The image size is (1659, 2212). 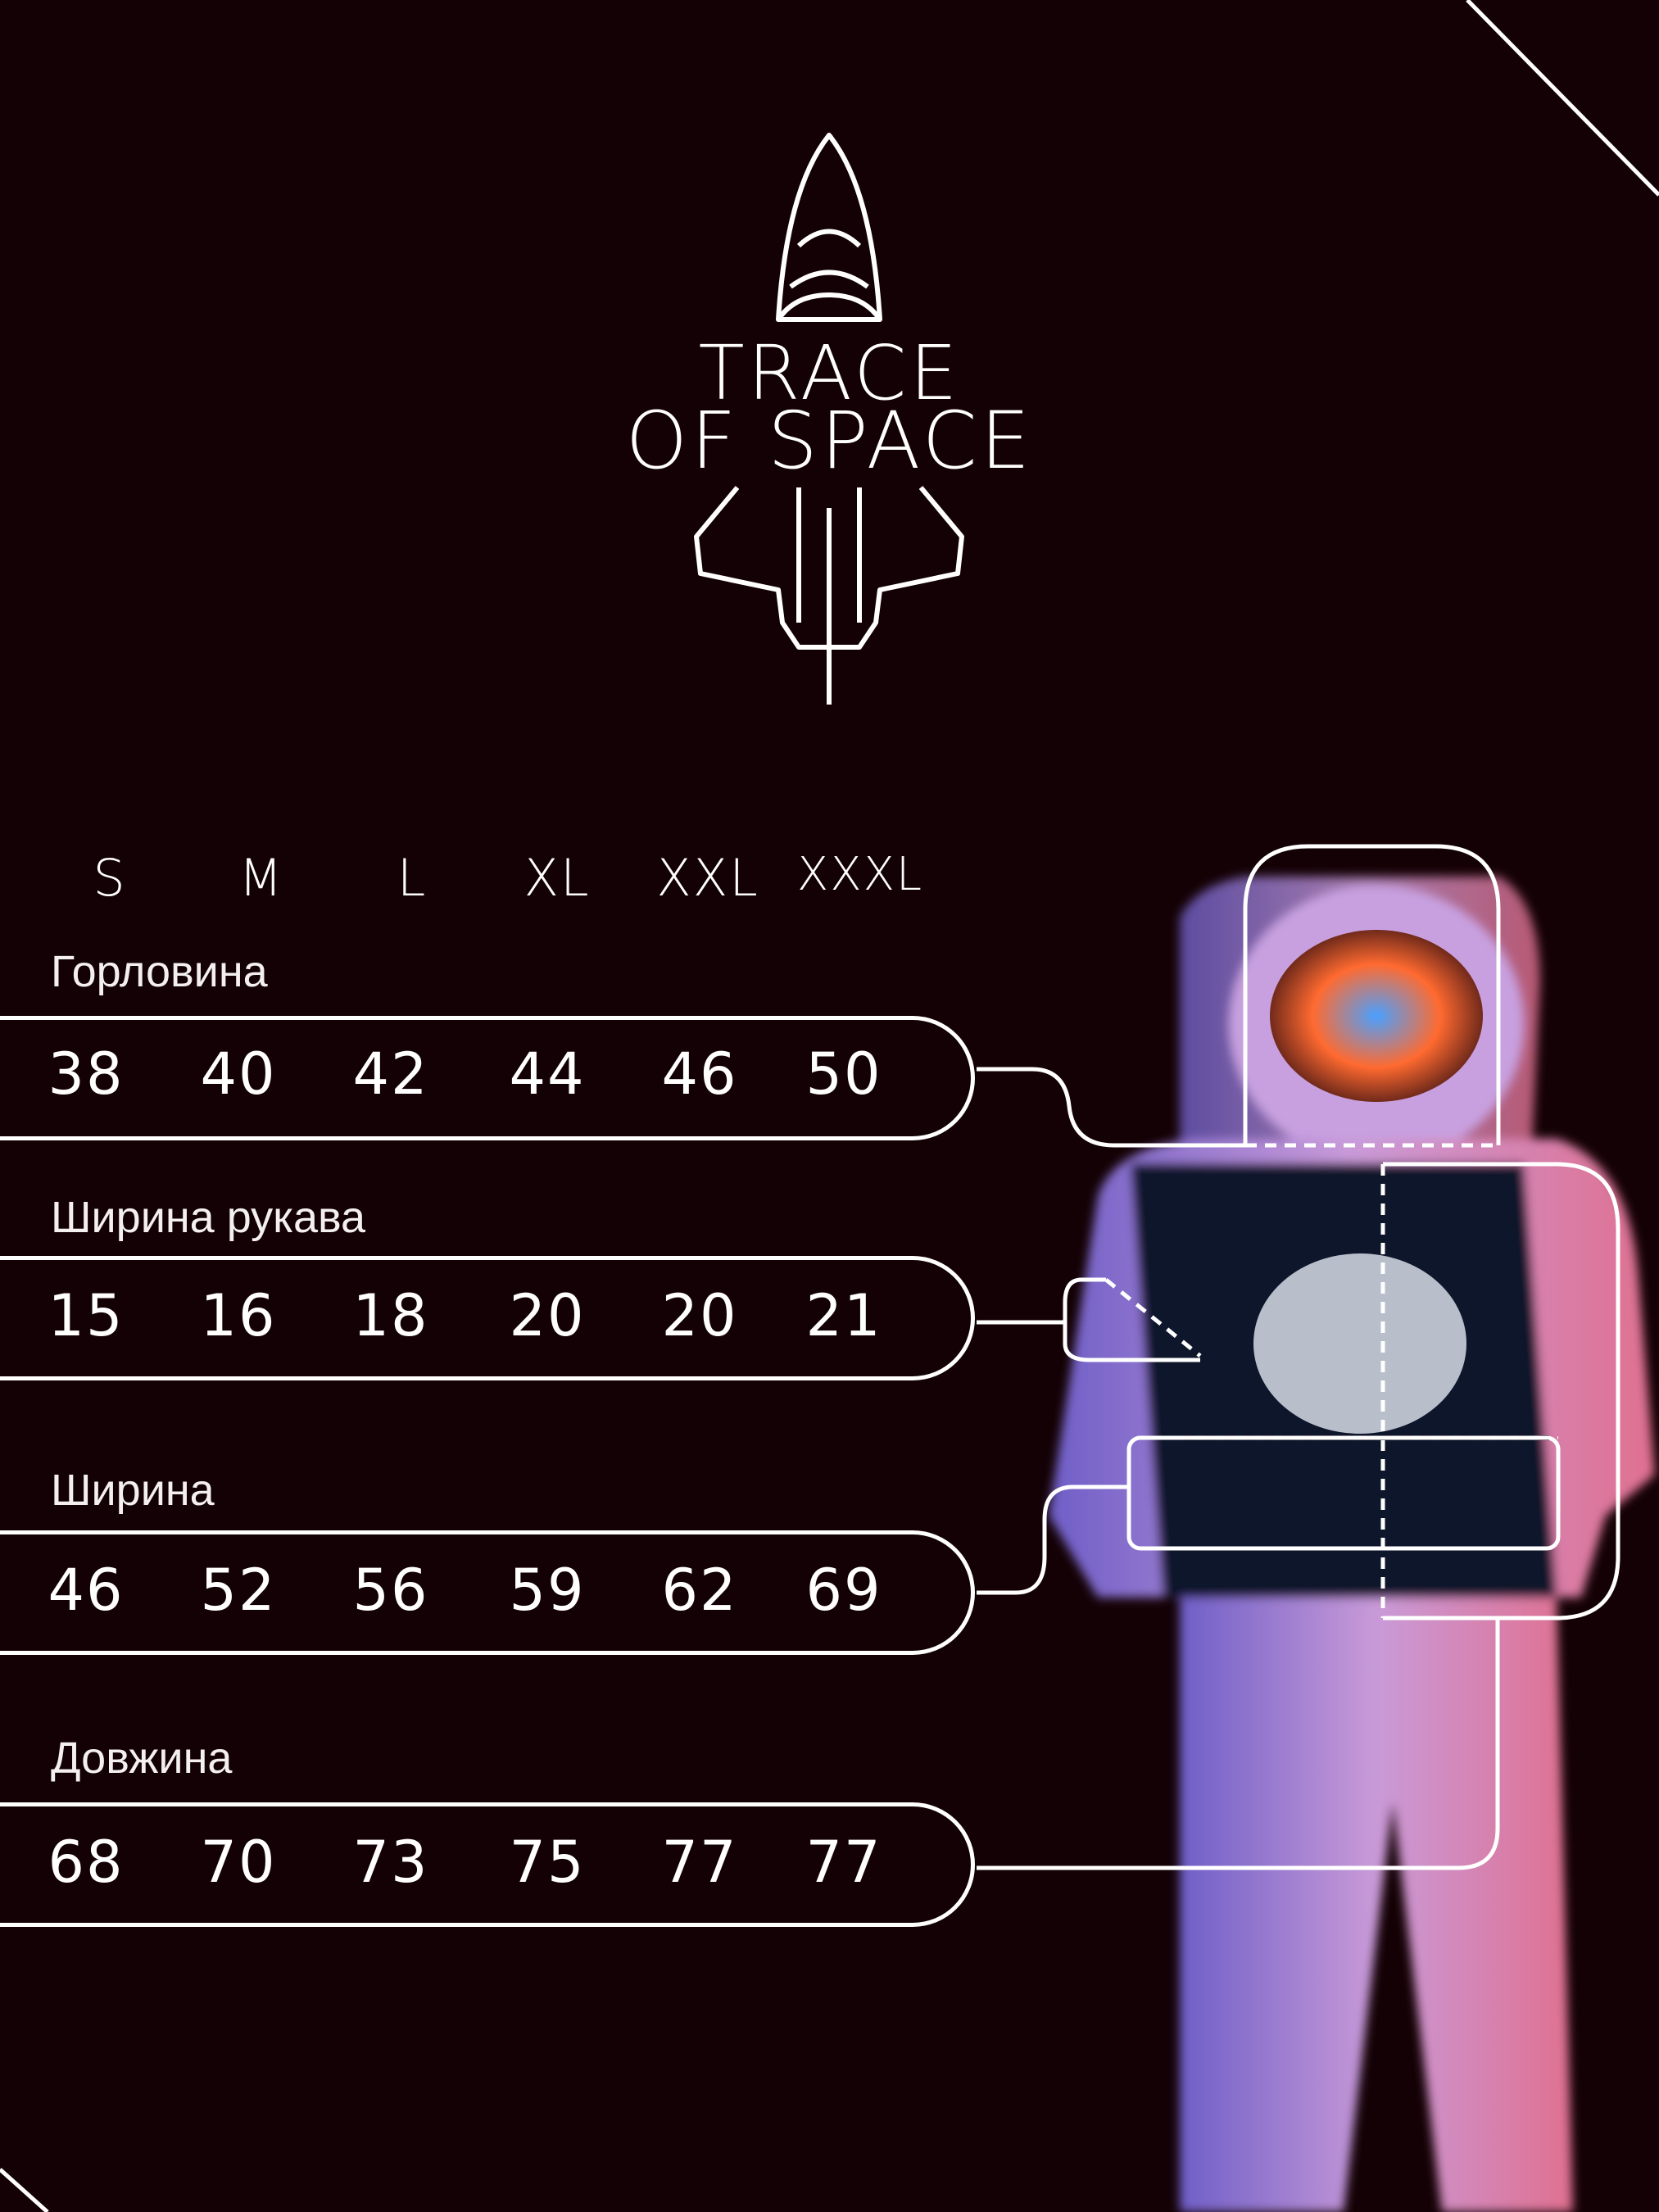 I want to click on measurement-value: 68, so click(x=86, y=1862).